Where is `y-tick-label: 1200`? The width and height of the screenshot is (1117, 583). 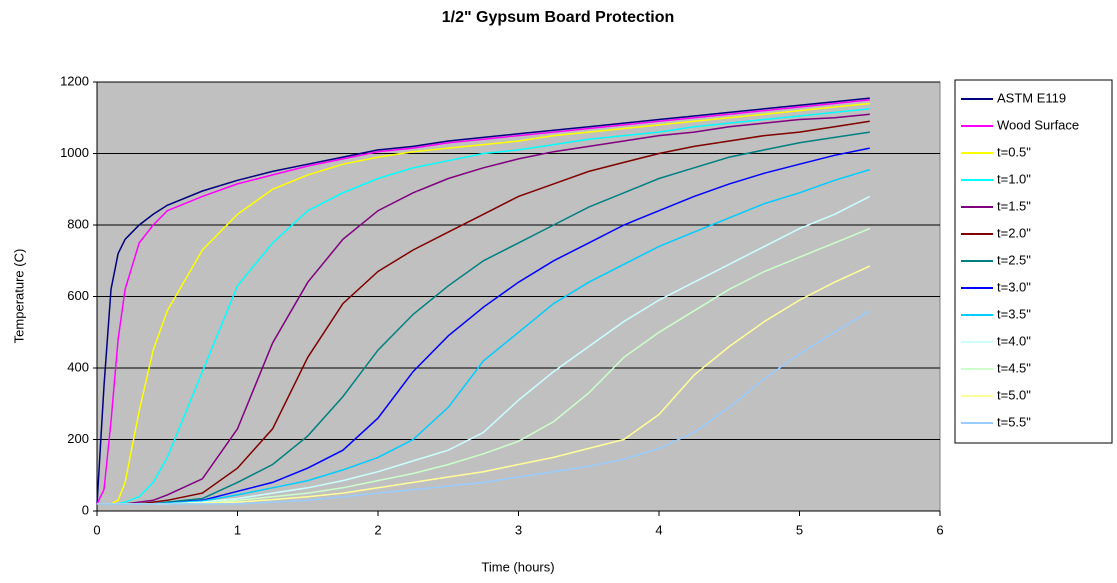
y-tick-label: 1200 is located at coordinates (74, 80).